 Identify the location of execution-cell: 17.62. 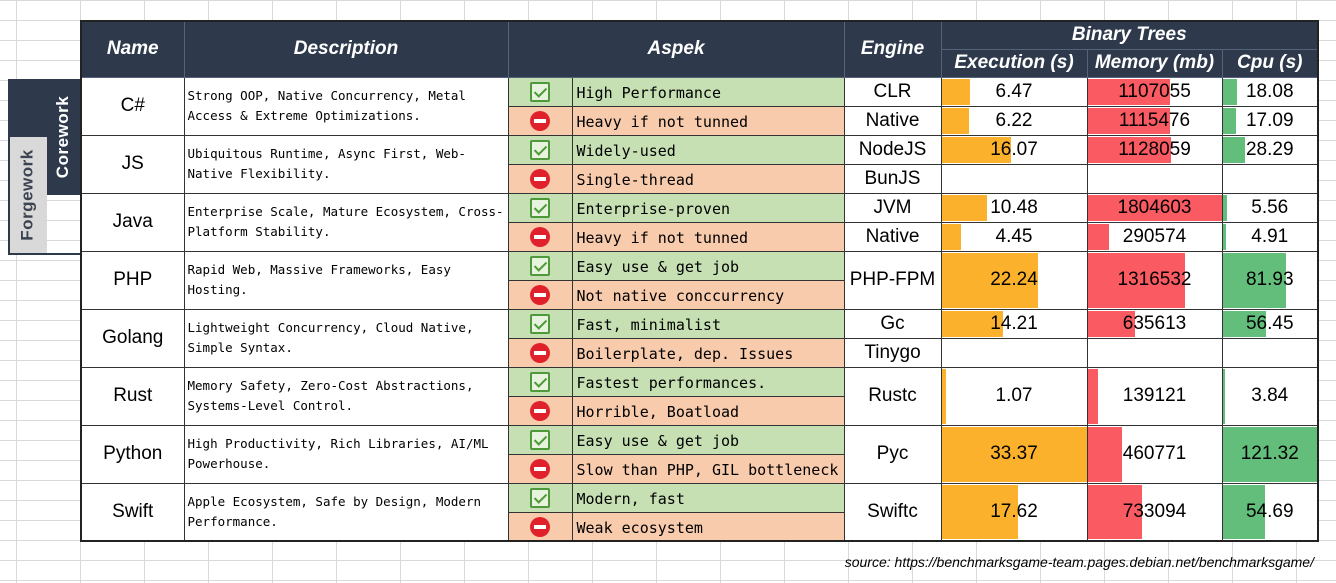
(1014, 512).